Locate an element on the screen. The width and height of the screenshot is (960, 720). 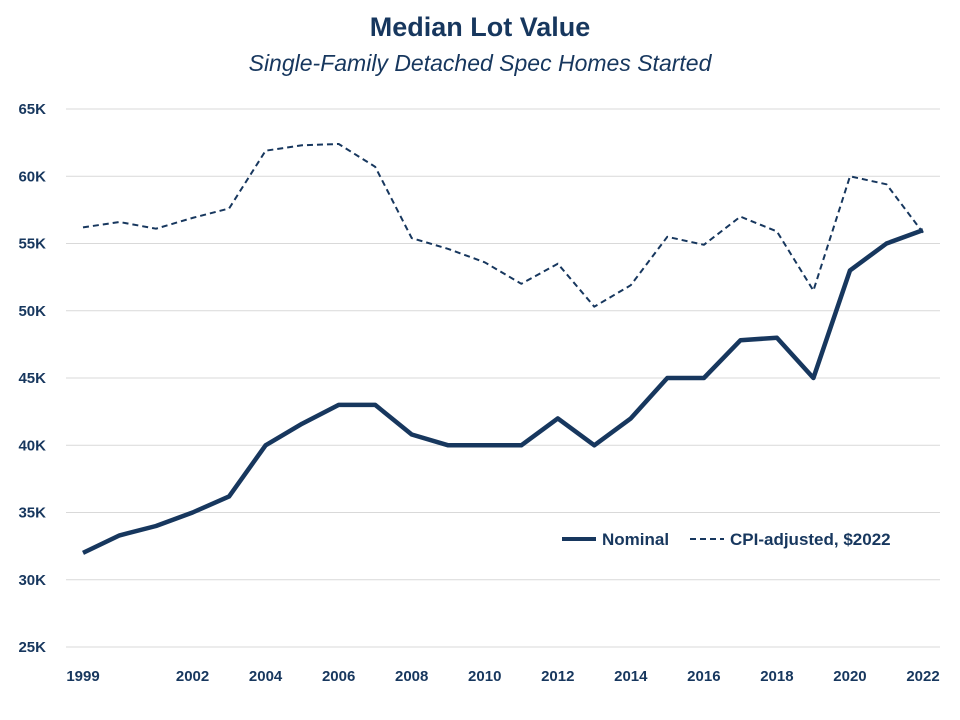
x-tick-label: 2004 is located at coordinates (266, 676).